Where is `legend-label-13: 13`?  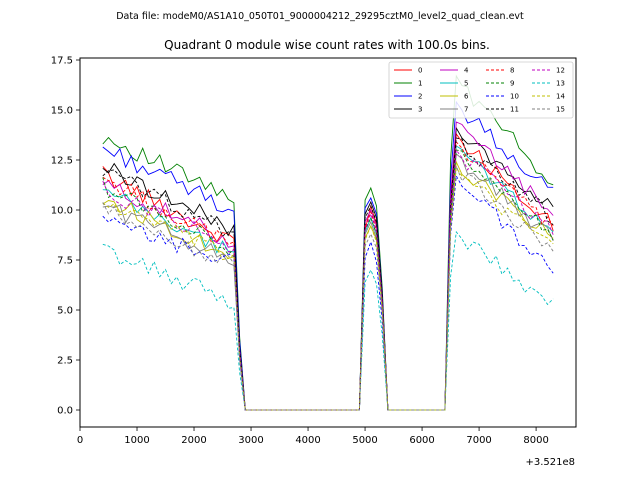 legend-label-13: 13 is located at coordinates (560, 84).